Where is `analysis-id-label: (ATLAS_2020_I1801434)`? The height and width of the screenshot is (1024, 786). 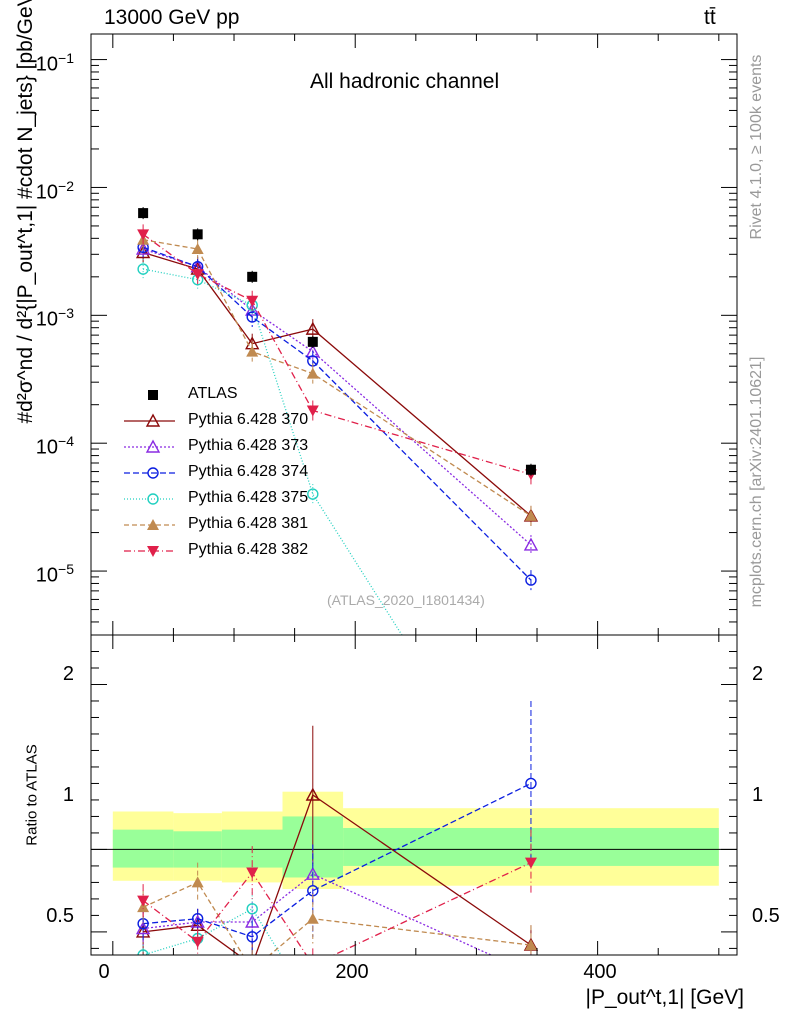
analysis-id-label: (ATLAS_2020_I1801434) is located at coordinates (406, 600).